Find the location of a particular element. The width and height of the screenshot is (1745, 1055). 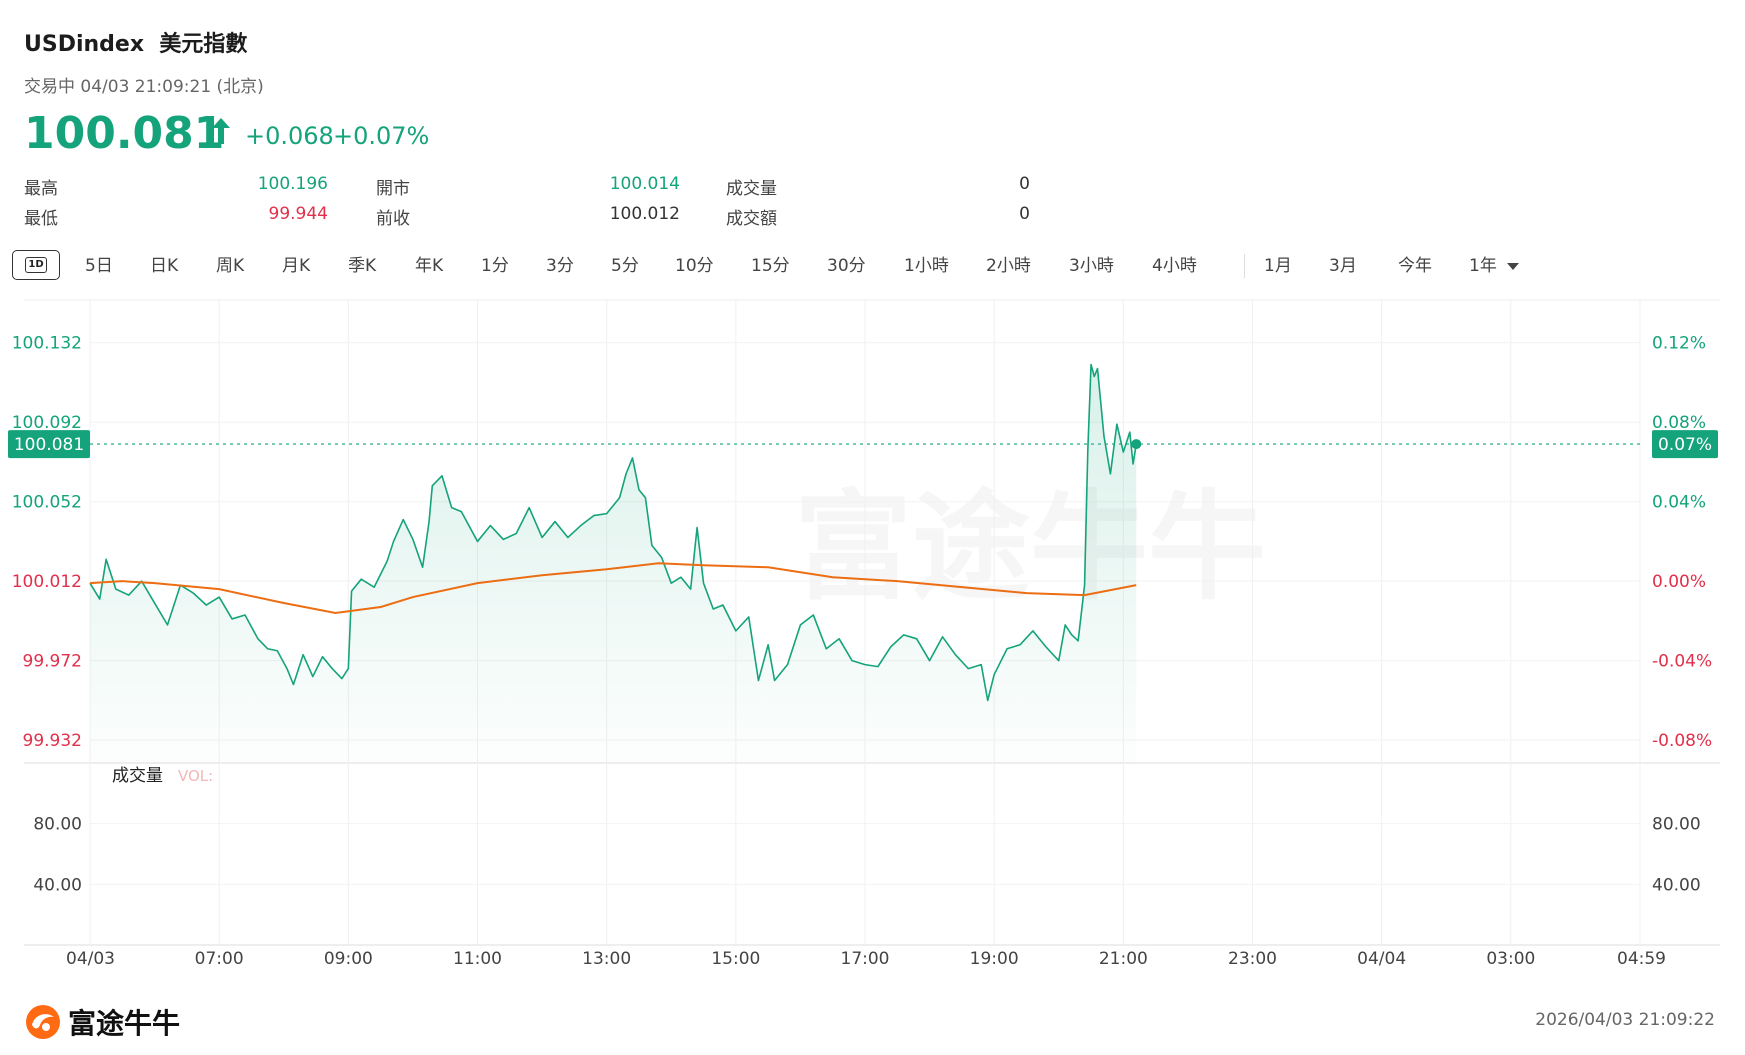

tab-2hour: 2小時 is located at coordinates (1008, 266).